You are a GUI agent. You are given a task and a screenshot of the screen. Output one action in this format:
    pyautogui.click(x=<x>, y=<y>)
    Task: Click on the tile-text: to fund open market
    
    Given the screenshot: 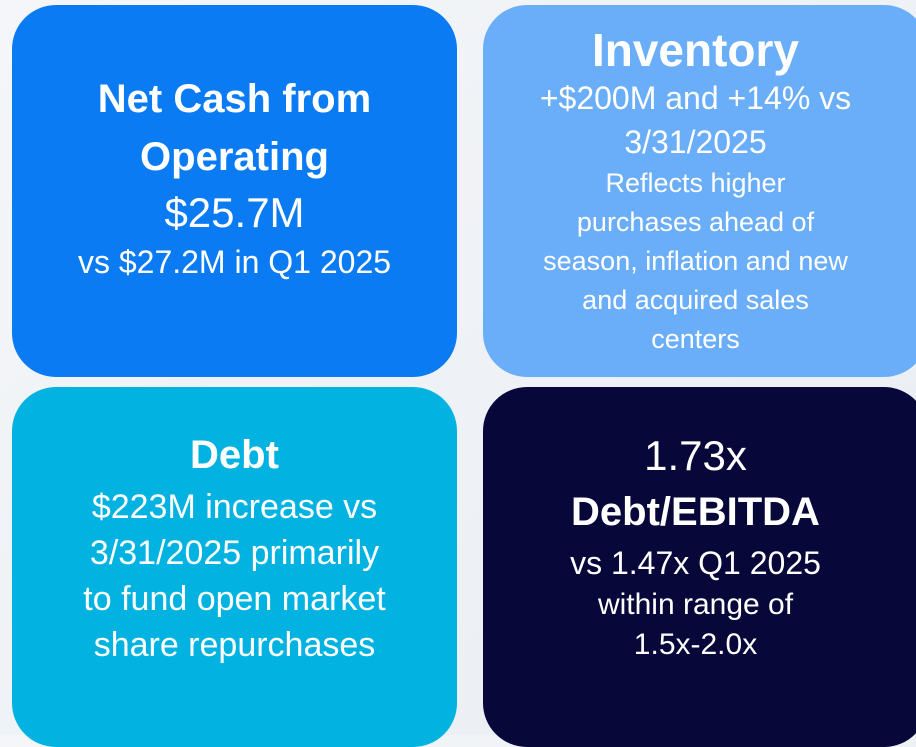 What is the action you would take?
    pyautogui.click(x=234, y=599)
    